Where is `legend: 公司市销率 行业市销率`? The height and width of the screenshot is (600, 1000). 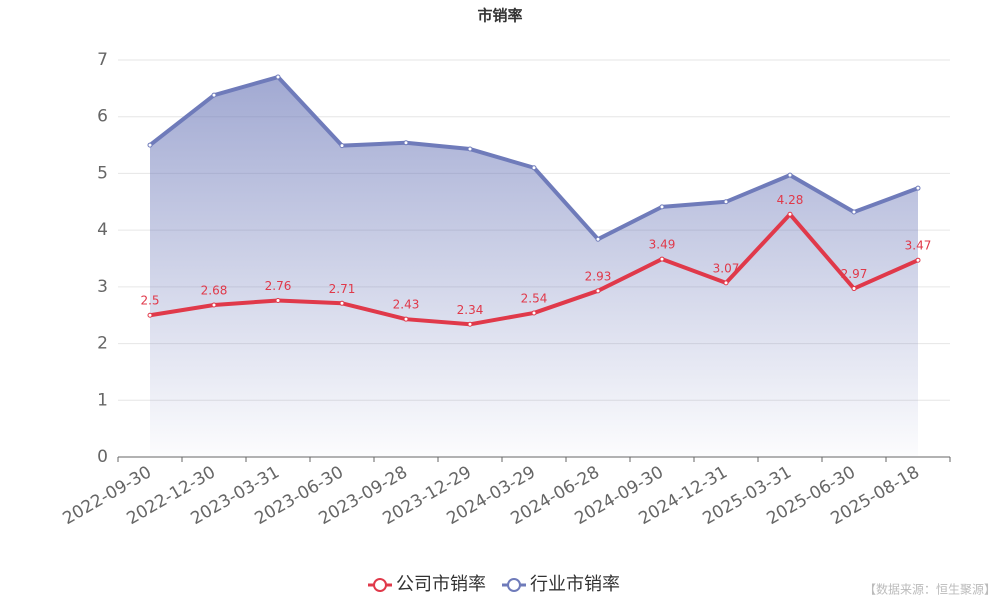 legend: 公司市销率 行业市销率 is located at coordinates (494, 584).